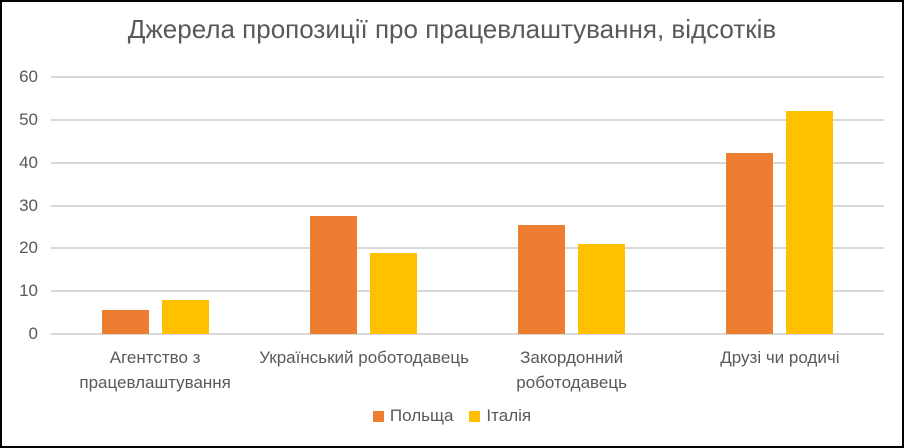  What do you see at coordinates (364, 370) in the screenshot?
I see `x-axis-label-1: Український роботодавець` at bounding box center [364, 370].